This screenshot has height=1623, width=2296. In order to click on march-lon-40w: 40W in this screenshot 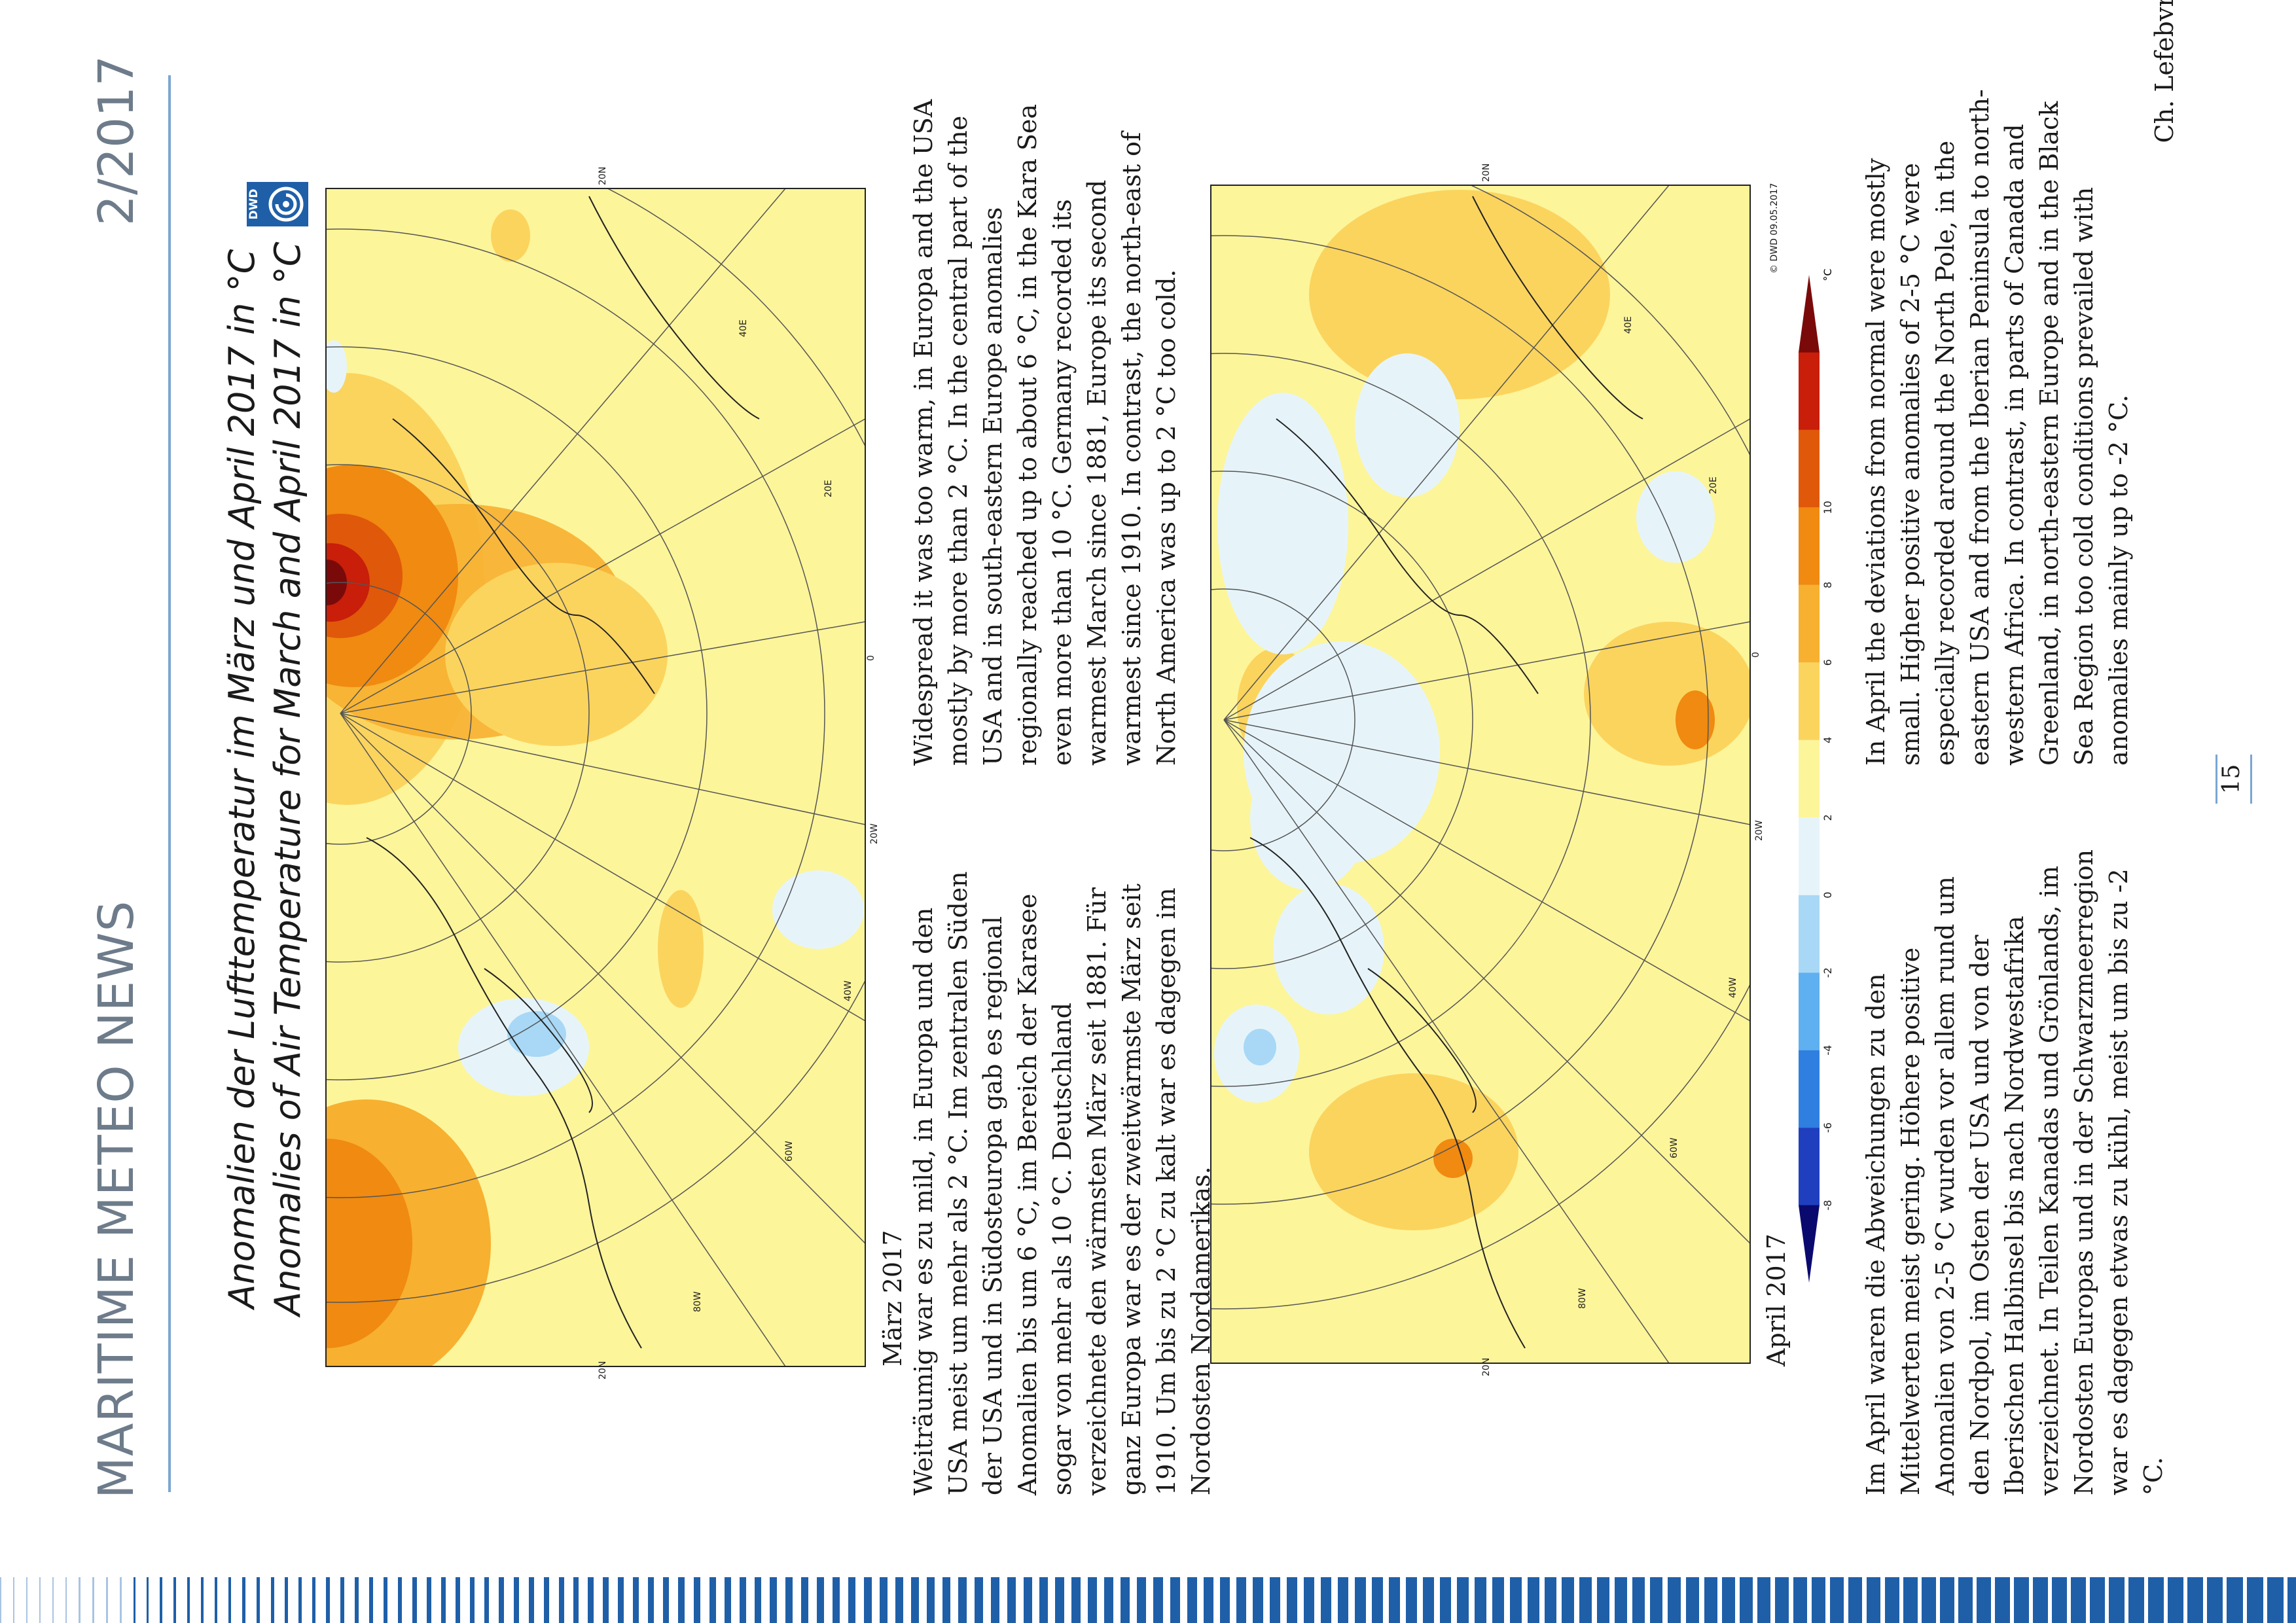, I will do `click(848, 991)`.